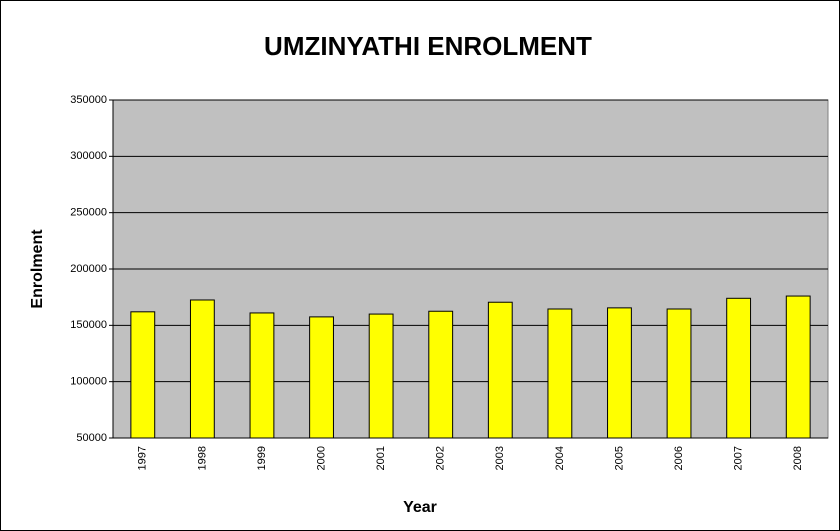 This screenshot has height=531, width=840. I want to click on y-tick-label: 50000, so click(91, 438).